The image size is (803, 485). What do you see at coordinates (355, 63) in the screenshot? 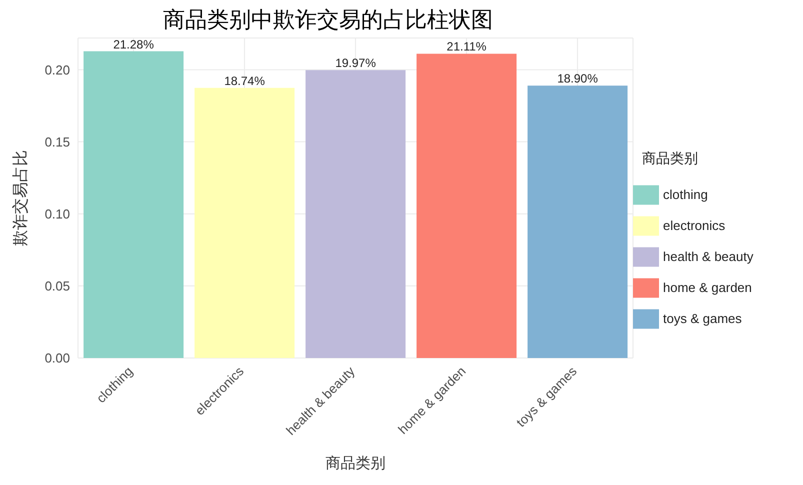
I see `data-label: 19.97%` at bounding box center [355, 63].